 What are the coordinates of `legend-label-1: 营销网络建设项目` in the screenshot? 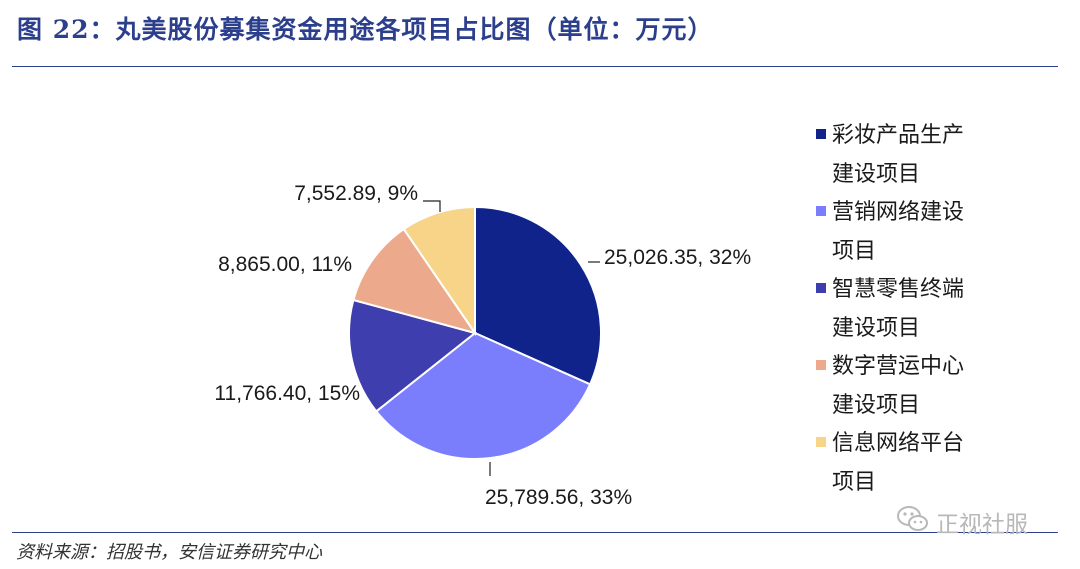 It's located at (898, 232).